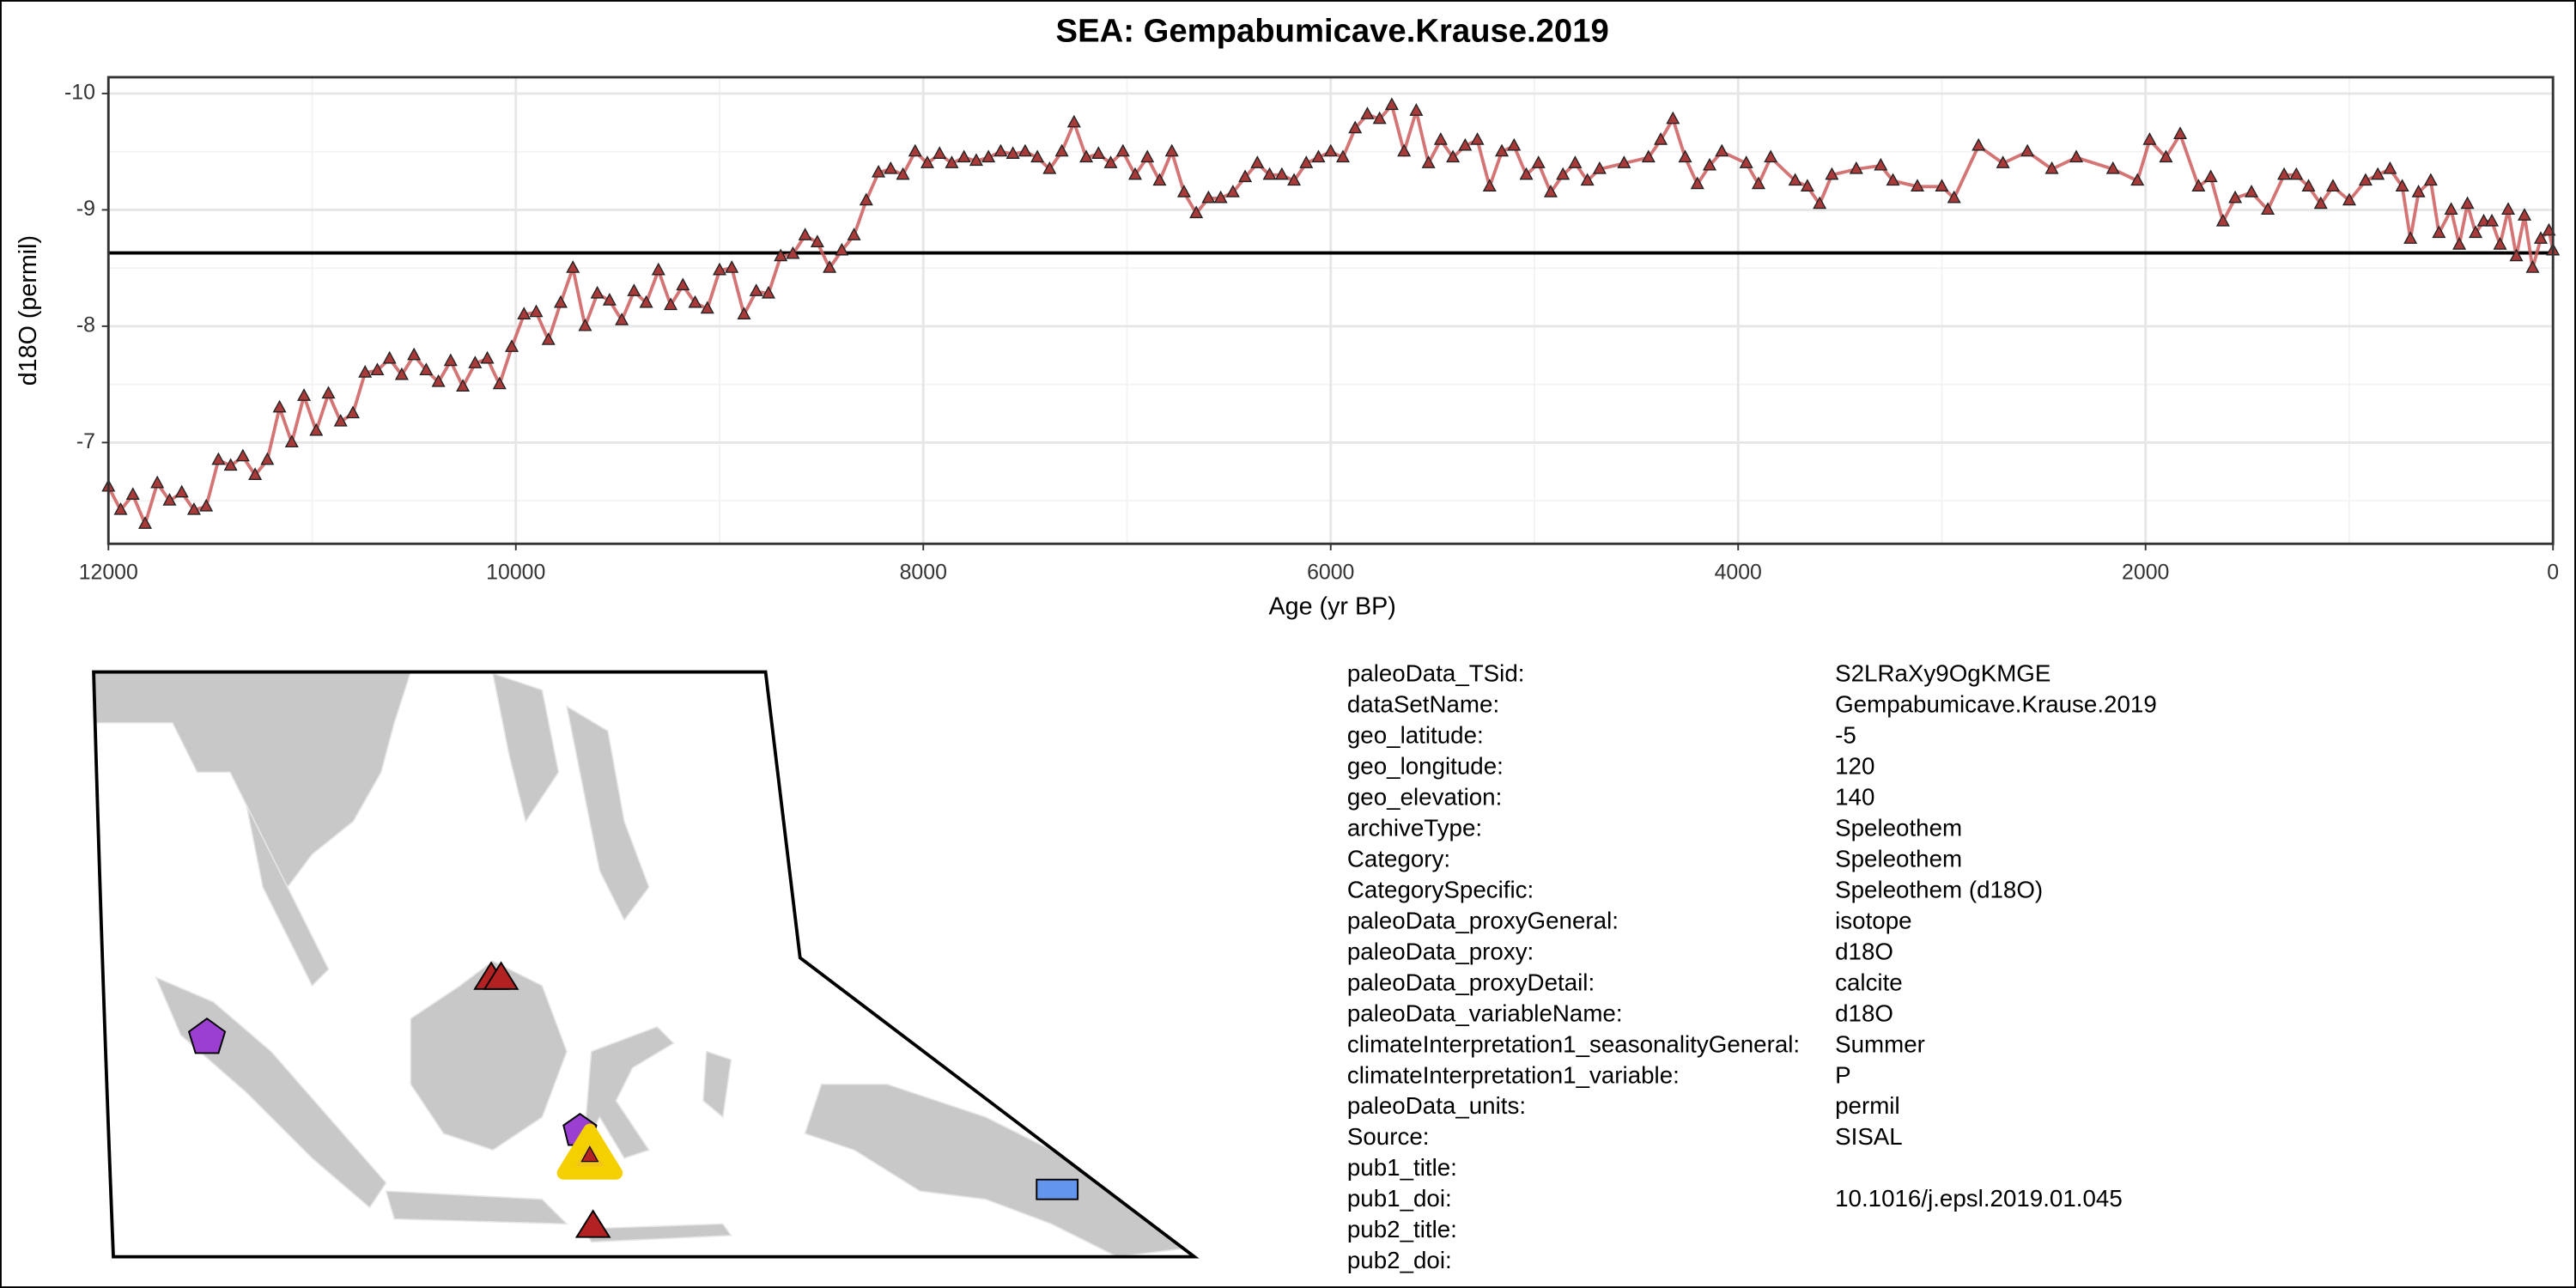 This screenshot has height=1288, width=2576. What do you see at coordinates (1332, 606) in the screenshot?
I see `x-axis-label: Age (yr BP)` at bounding box center [1332, 606].